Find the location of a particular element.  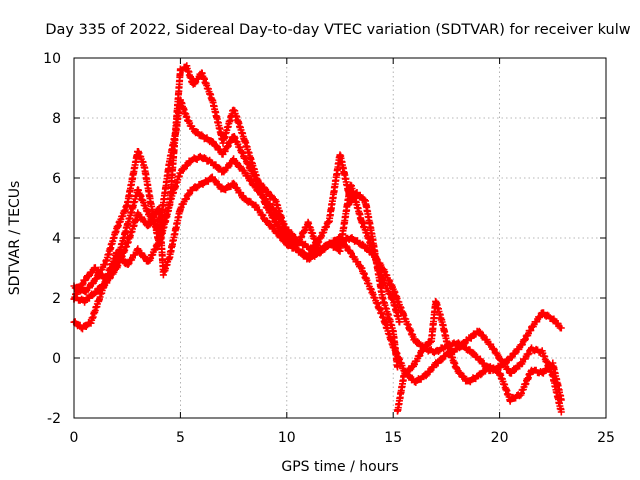

y-tick-label: -2 is located at coordinates (54, 419).